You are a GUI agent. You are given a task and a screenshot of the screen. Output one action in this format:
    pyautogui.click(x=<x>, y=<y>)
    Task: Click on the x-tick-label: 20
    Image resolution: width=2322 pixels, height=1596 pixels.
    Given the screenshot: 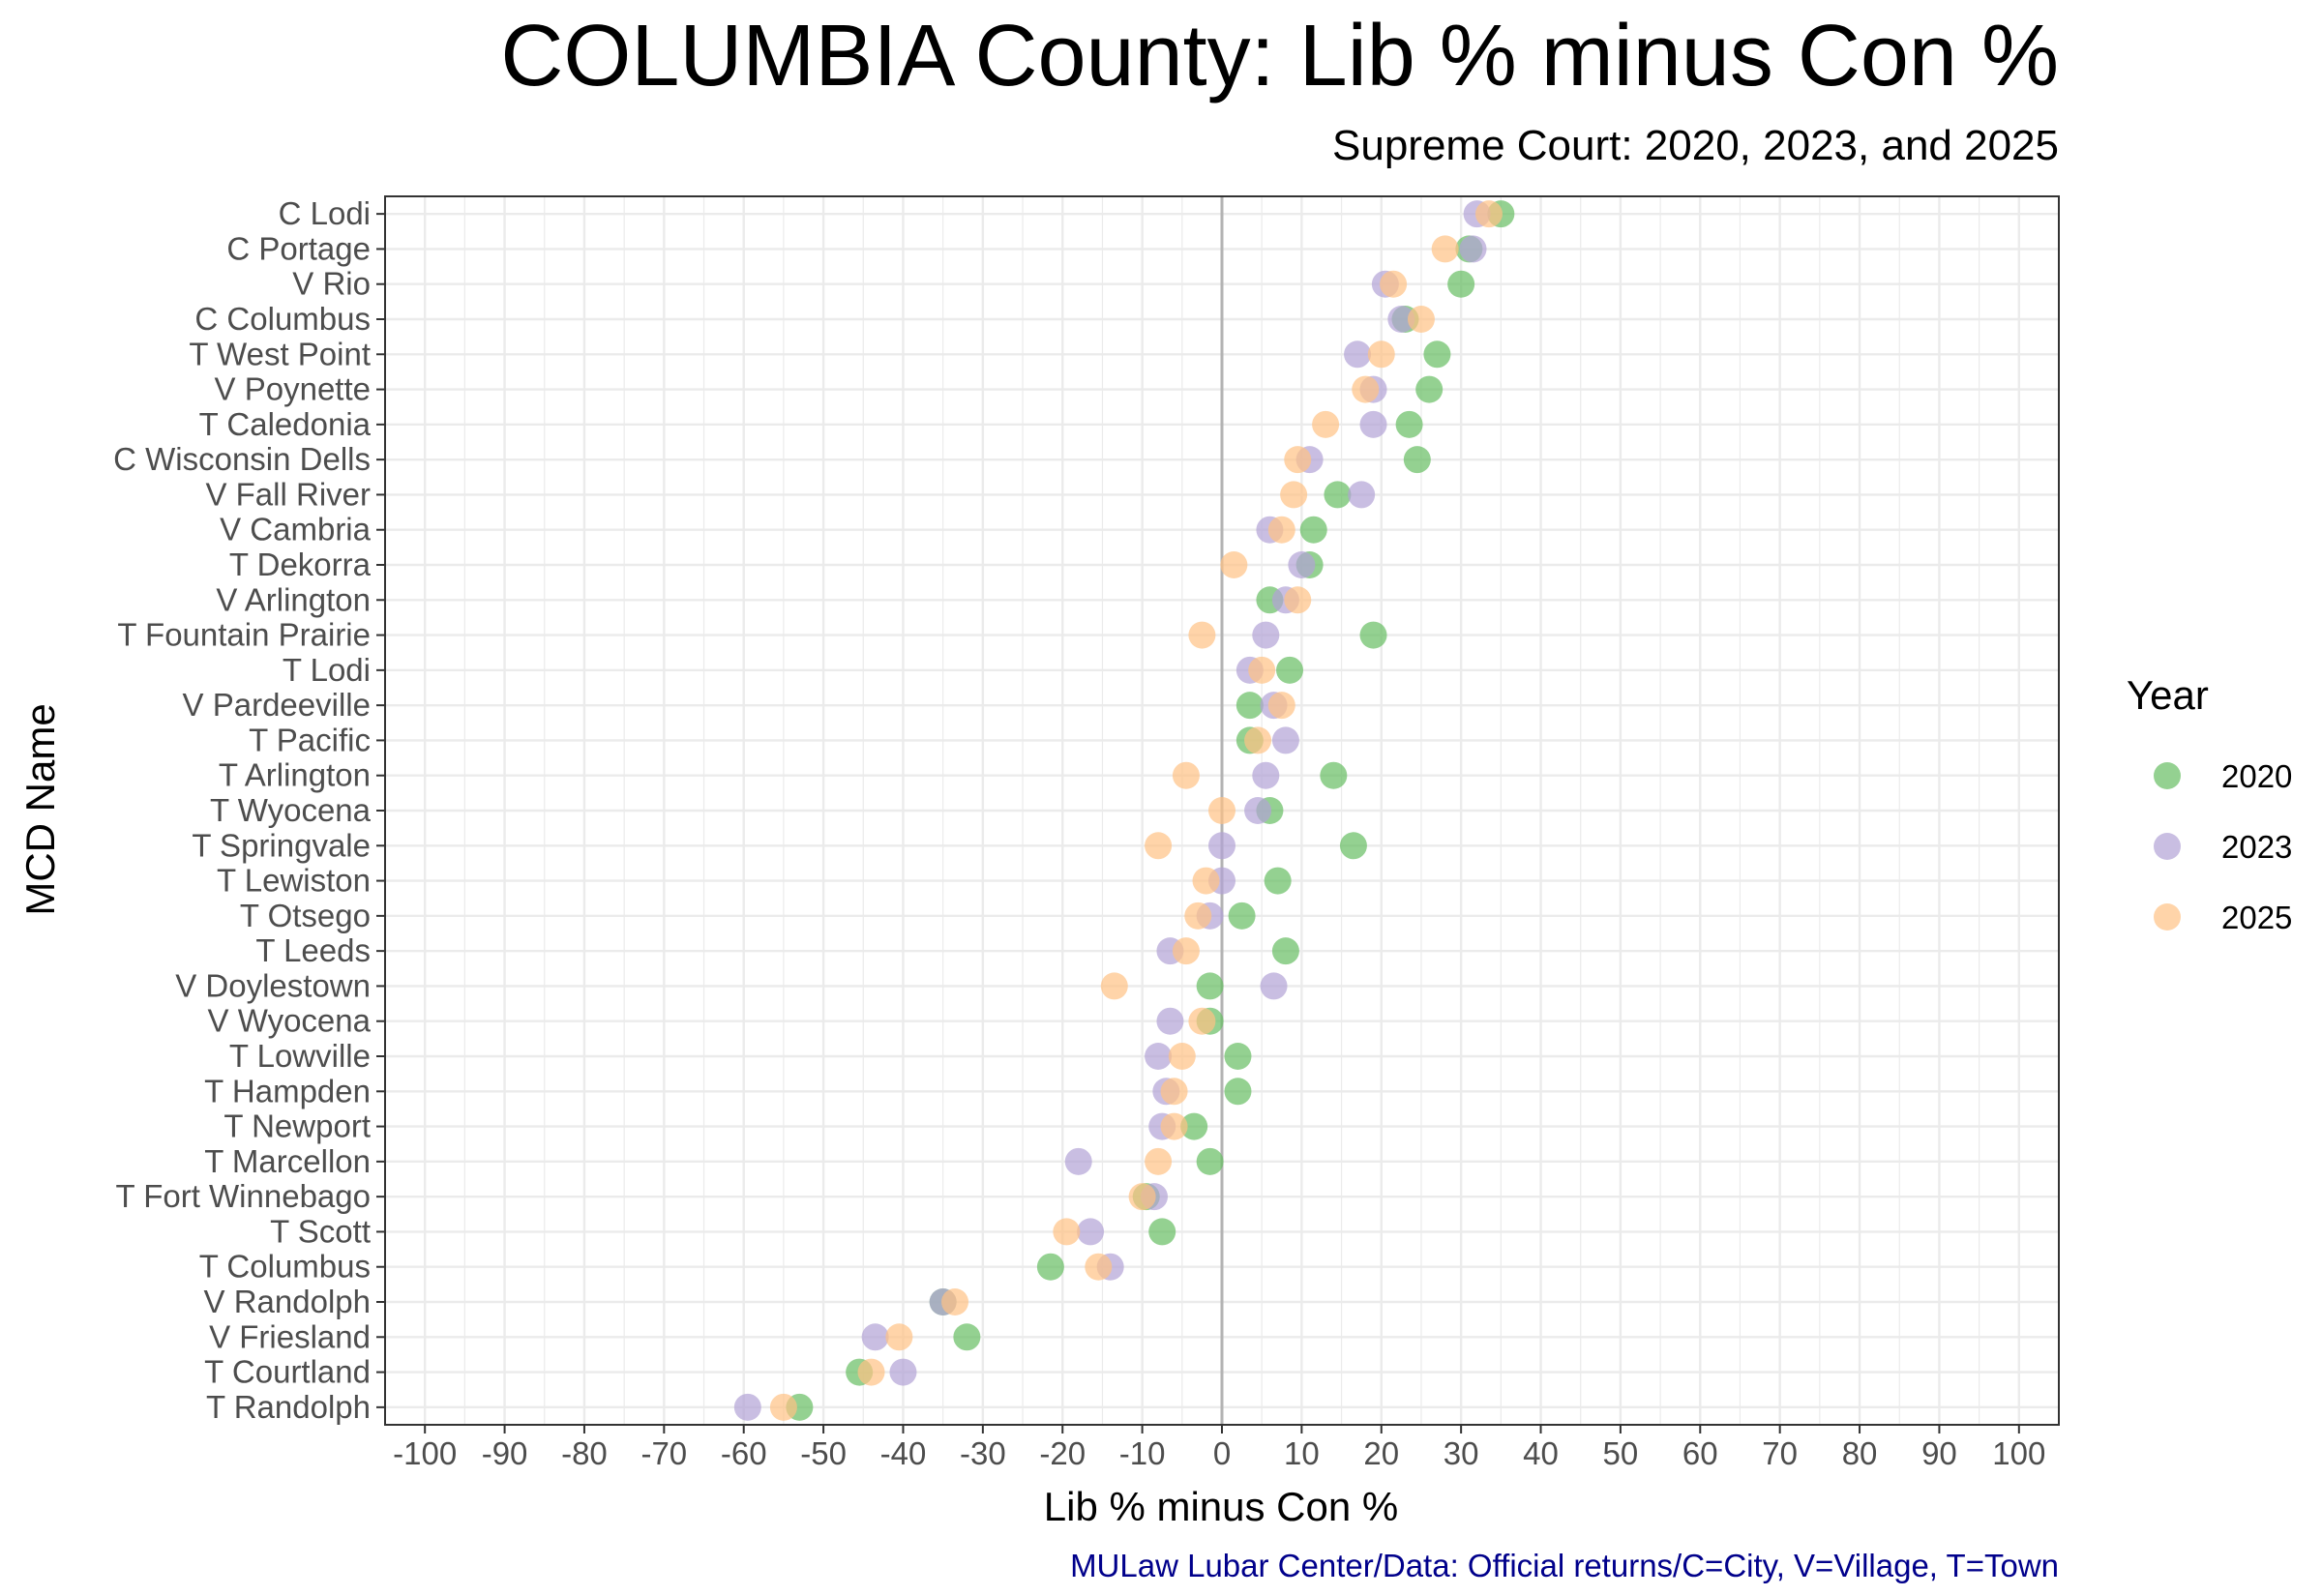 What is the action you would take?
    pyautogui.click(x=1381, y=1453)
    